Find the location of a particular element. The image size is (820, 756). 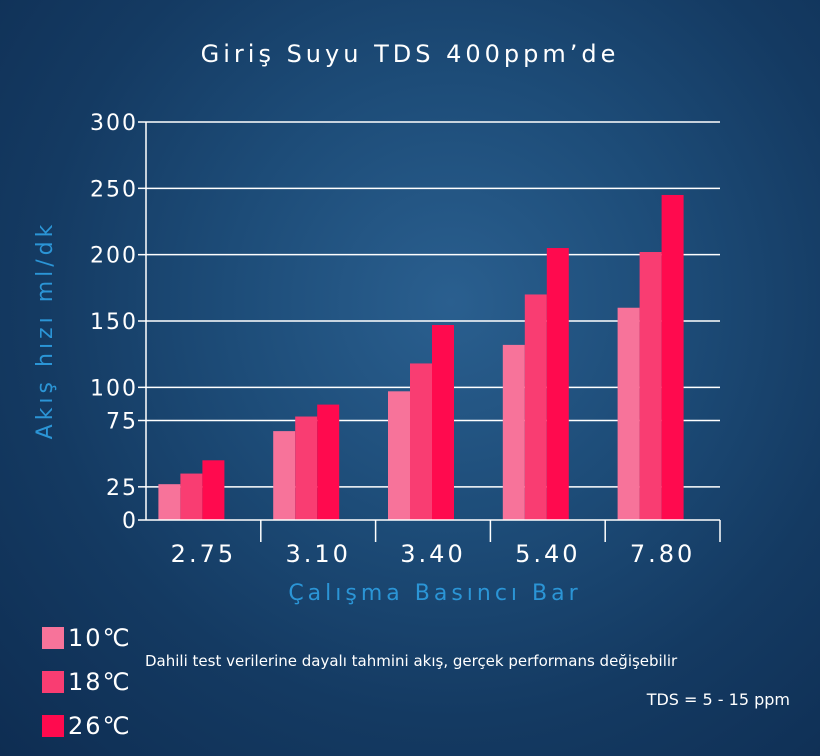

legend-label: 18℃ is located at coordinates (100, 682).